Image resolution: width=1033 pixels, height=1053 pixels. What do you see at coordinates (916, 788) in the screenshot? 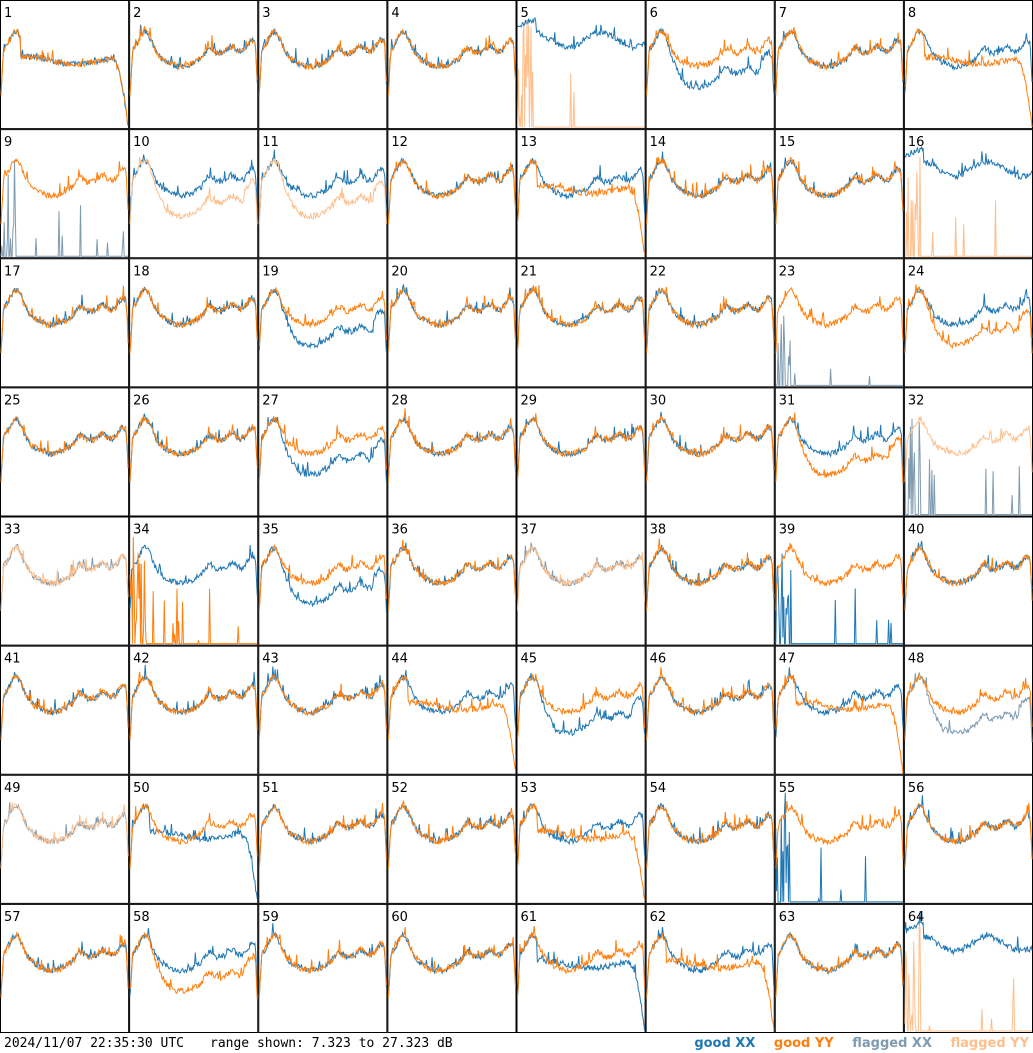
I see `panel-label: 56` at bounding box center [916, 788].